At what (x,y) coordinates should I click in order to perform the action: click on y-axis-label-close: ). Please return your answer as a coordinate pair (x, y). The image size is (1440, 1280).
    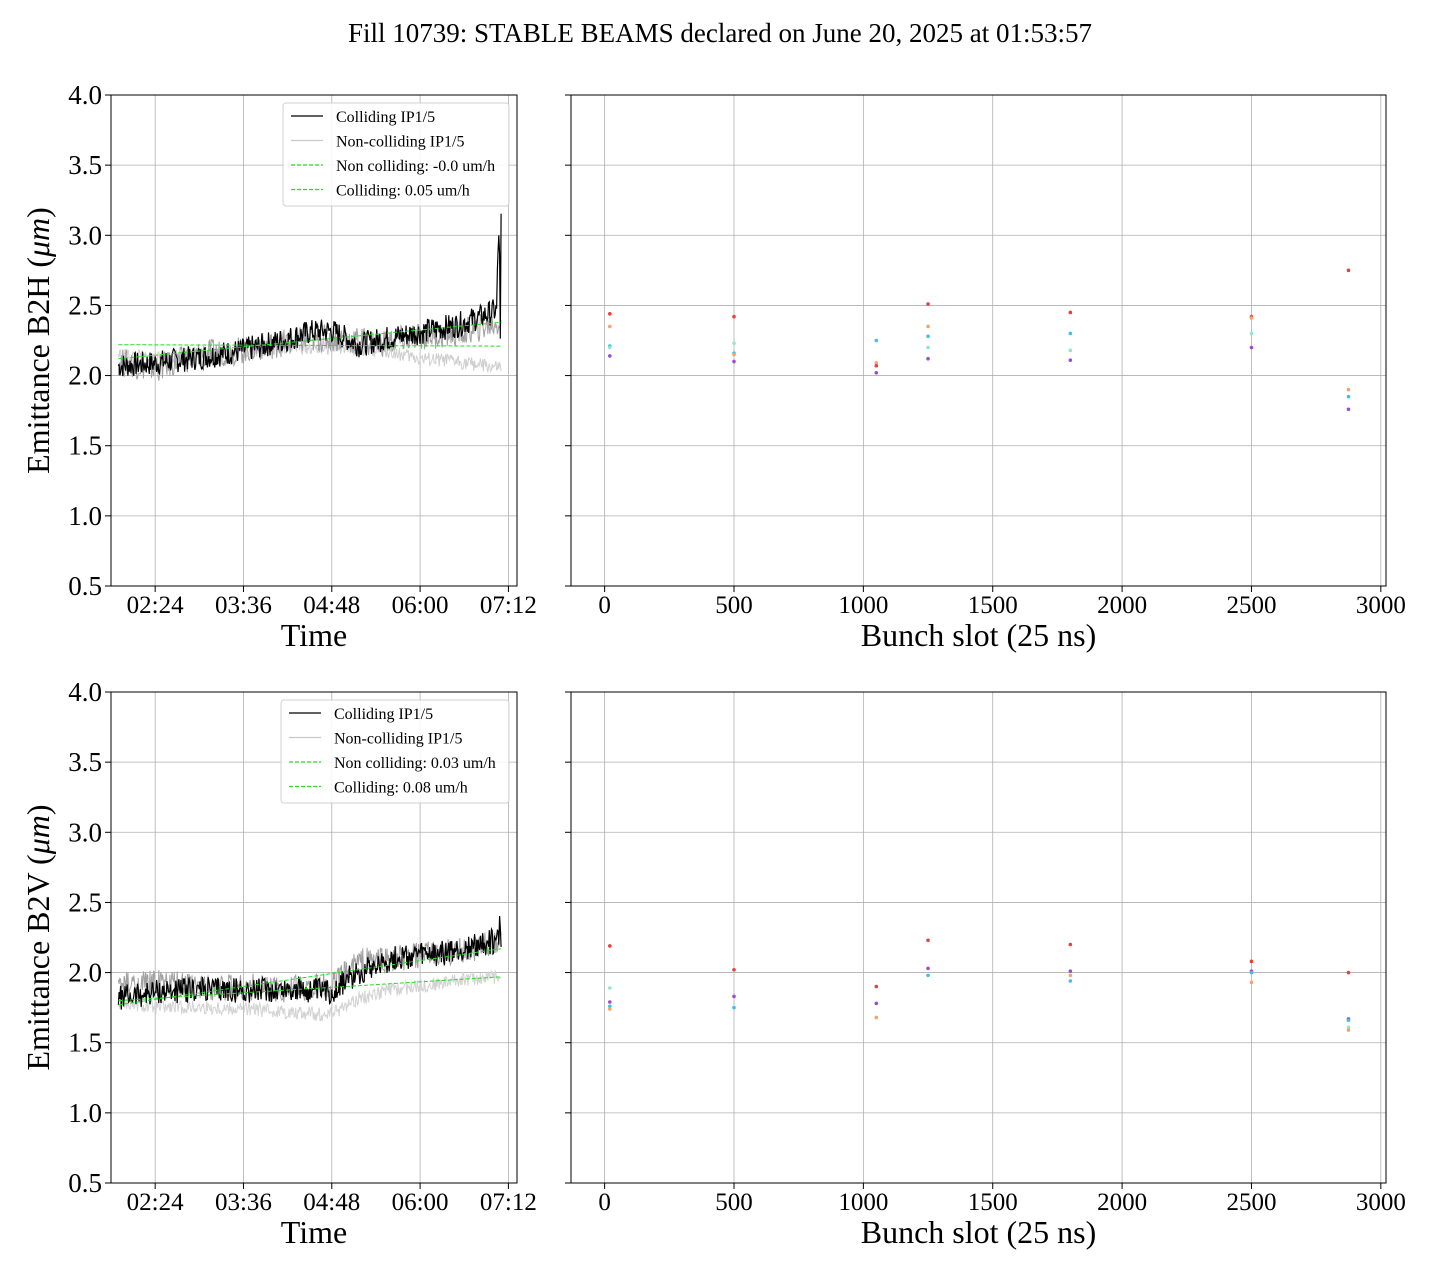
    Looking at the image, I should click on (38, 809).